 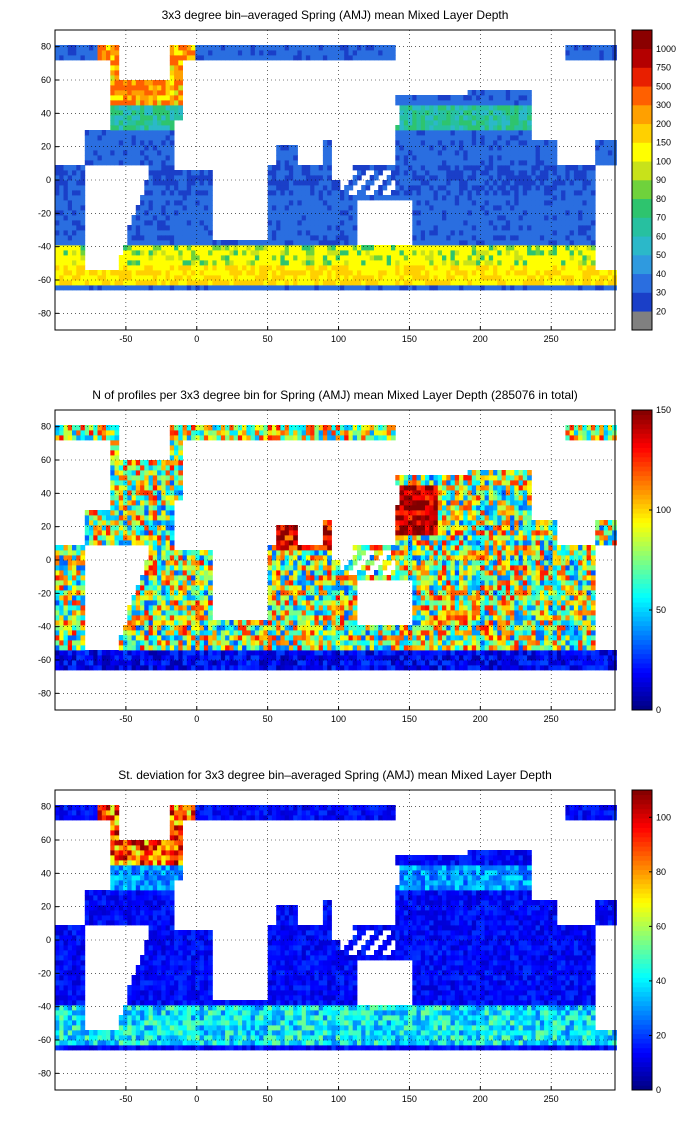 What do you see at coordinates (663, 161) in the screenshot?
I see `colorbar-label: 100` at bounding box center [663, 161].